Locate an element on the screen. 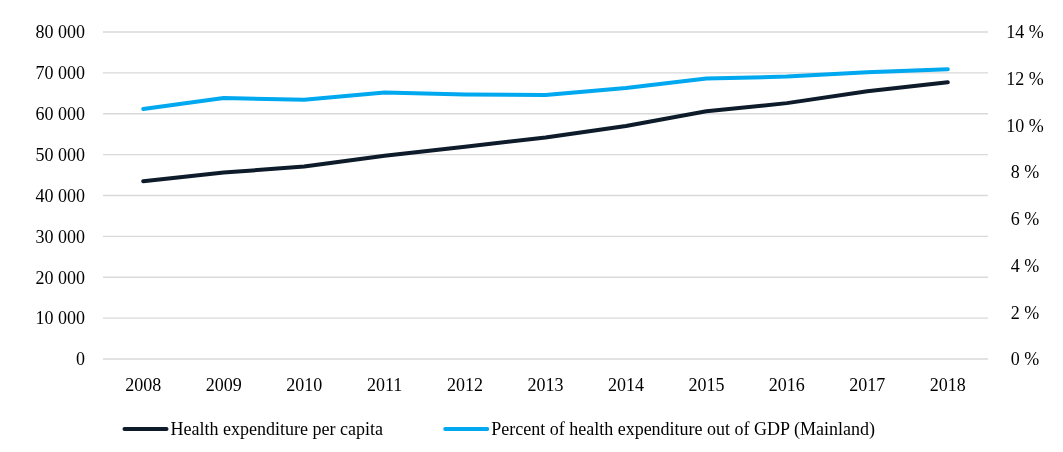 The image size is (1063, 452). y-tick-label: 70 000 is located at coordinates (60, 73).